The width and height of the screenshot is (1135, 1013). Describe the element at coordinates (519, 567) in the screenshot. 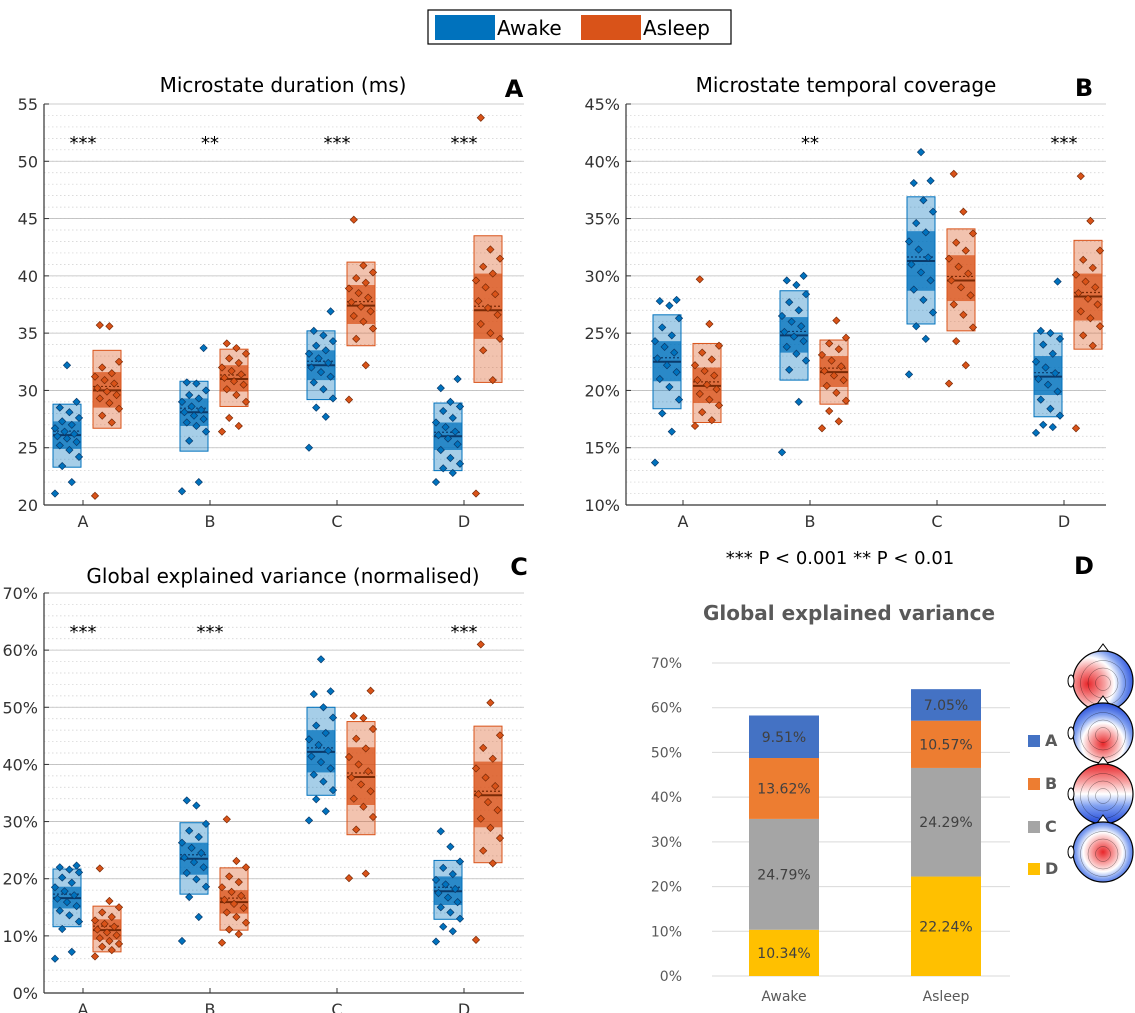

I see `panel-c-letter: C` at that location.